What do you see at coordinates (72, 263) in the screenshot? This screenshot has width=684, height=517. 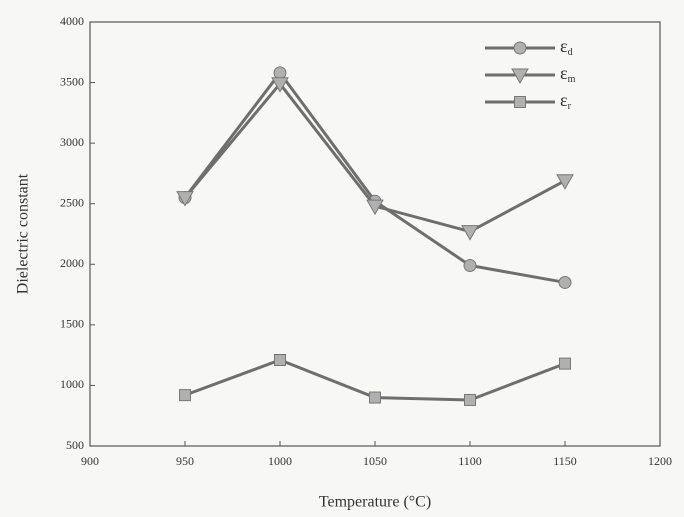 I see `y-tick-label: 2000` at bounding box center [72, 263].